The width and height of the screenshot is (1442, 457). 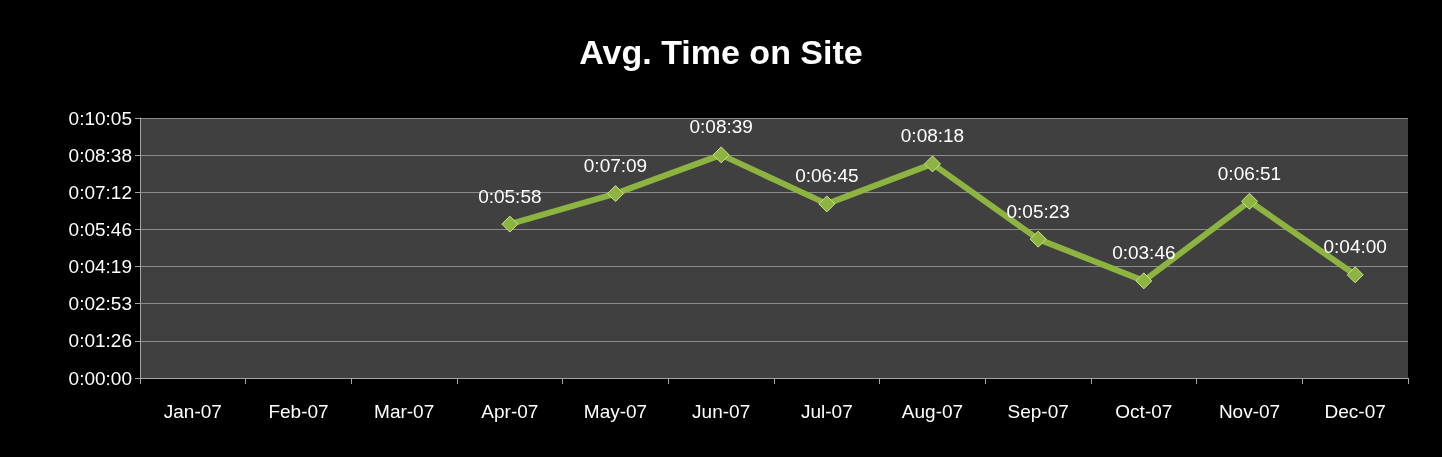 I want to click on y-tick-label: 0:02:53, so click(x=100, y=304).